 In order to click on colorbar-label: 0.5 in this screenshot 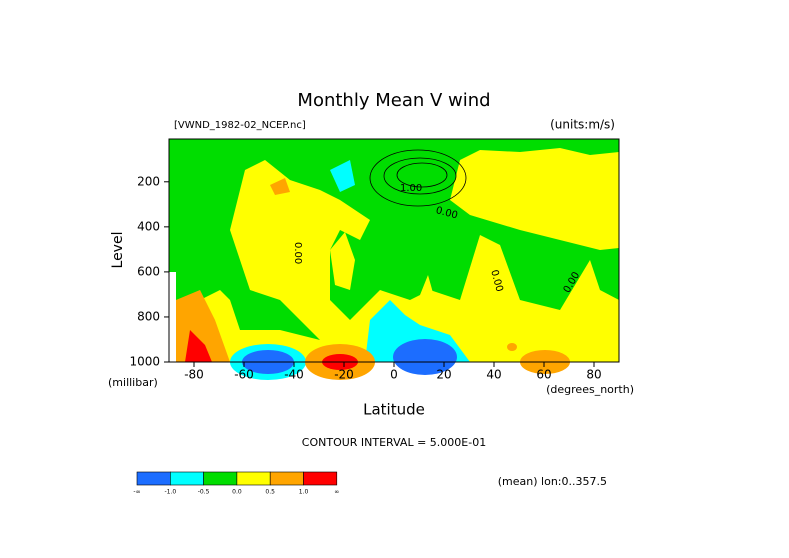, I will do `click(270, 492)`.